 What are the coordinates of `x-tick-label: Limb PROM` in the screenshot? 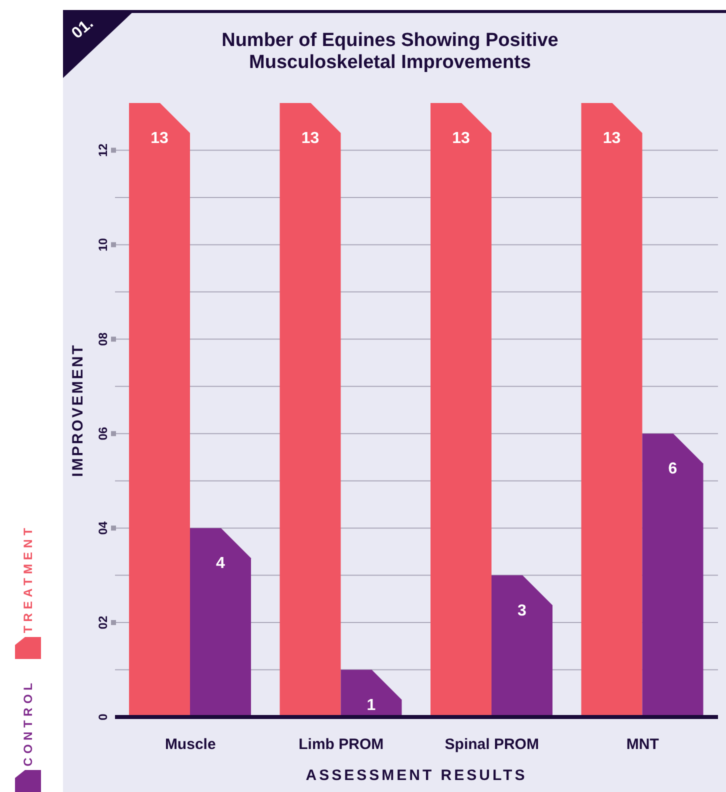 It's located at (341, 744).